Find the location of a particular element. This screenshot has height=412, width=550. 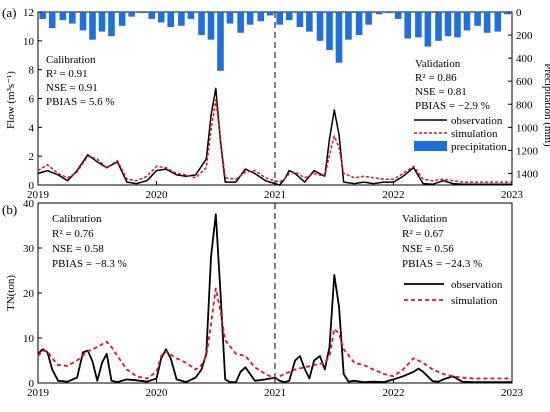

y-right-tick-label: 400 is located at coordinates (524, 59).